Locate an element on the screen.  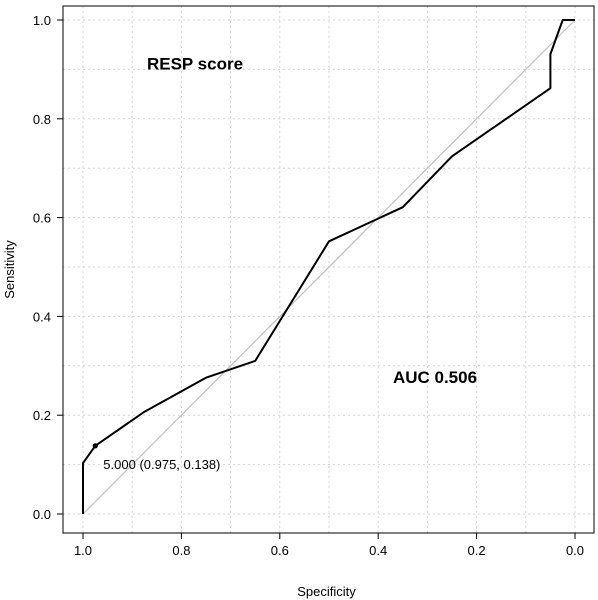
x-tick-label: 0.6 is located at coordinates (280, 550).